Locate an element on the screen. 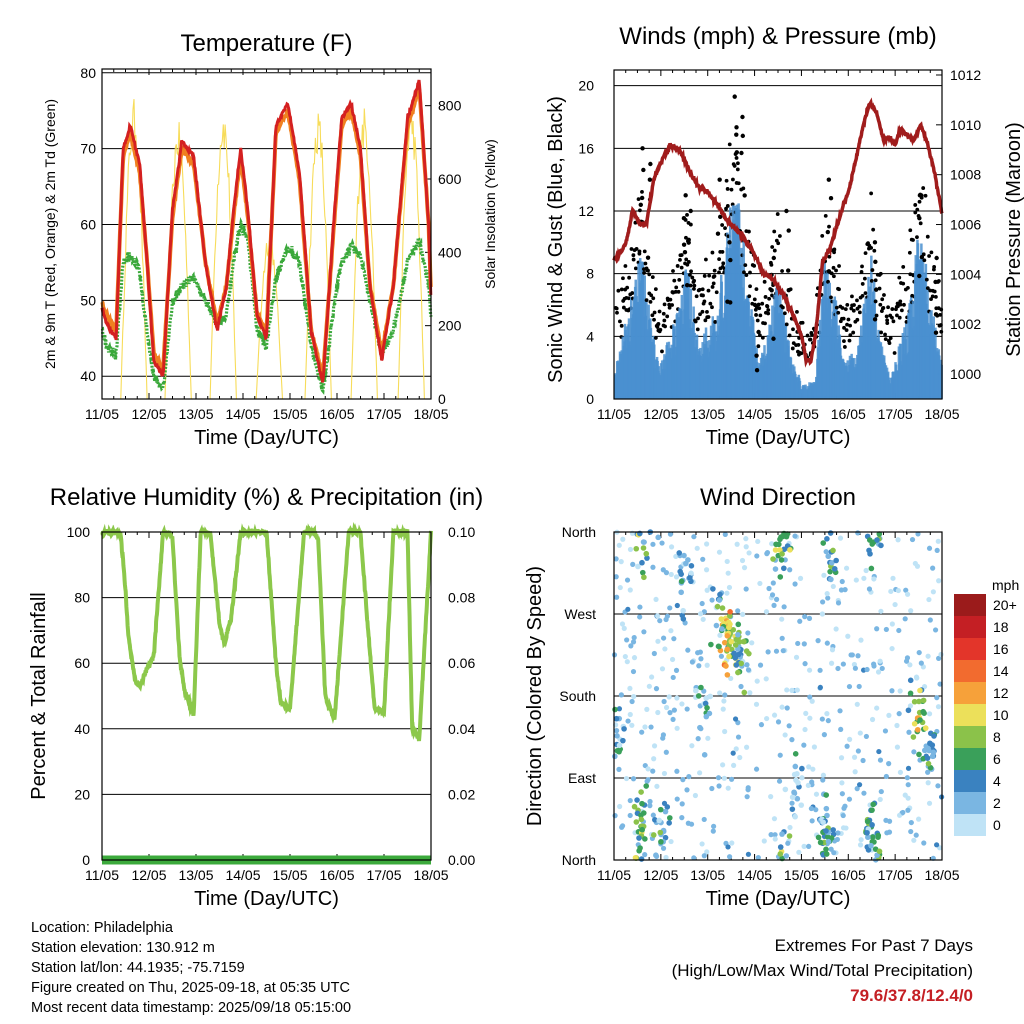 The width and height of the screenshot is (1024, 1024). y2-axis-label: Station Pressure (Maroon) is located at coordinates (1013, 239).